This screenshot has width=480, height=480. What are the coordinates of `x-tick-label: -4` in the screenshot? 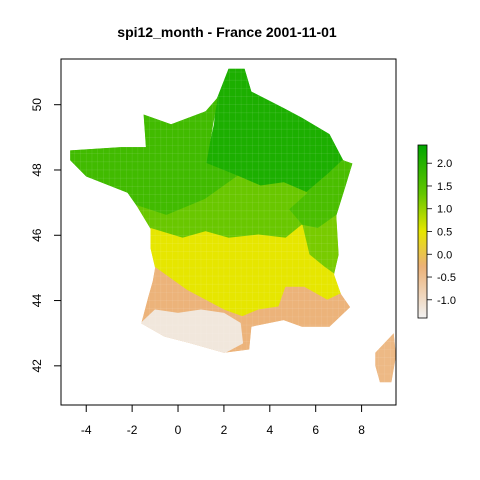 It's located at (86, 430).